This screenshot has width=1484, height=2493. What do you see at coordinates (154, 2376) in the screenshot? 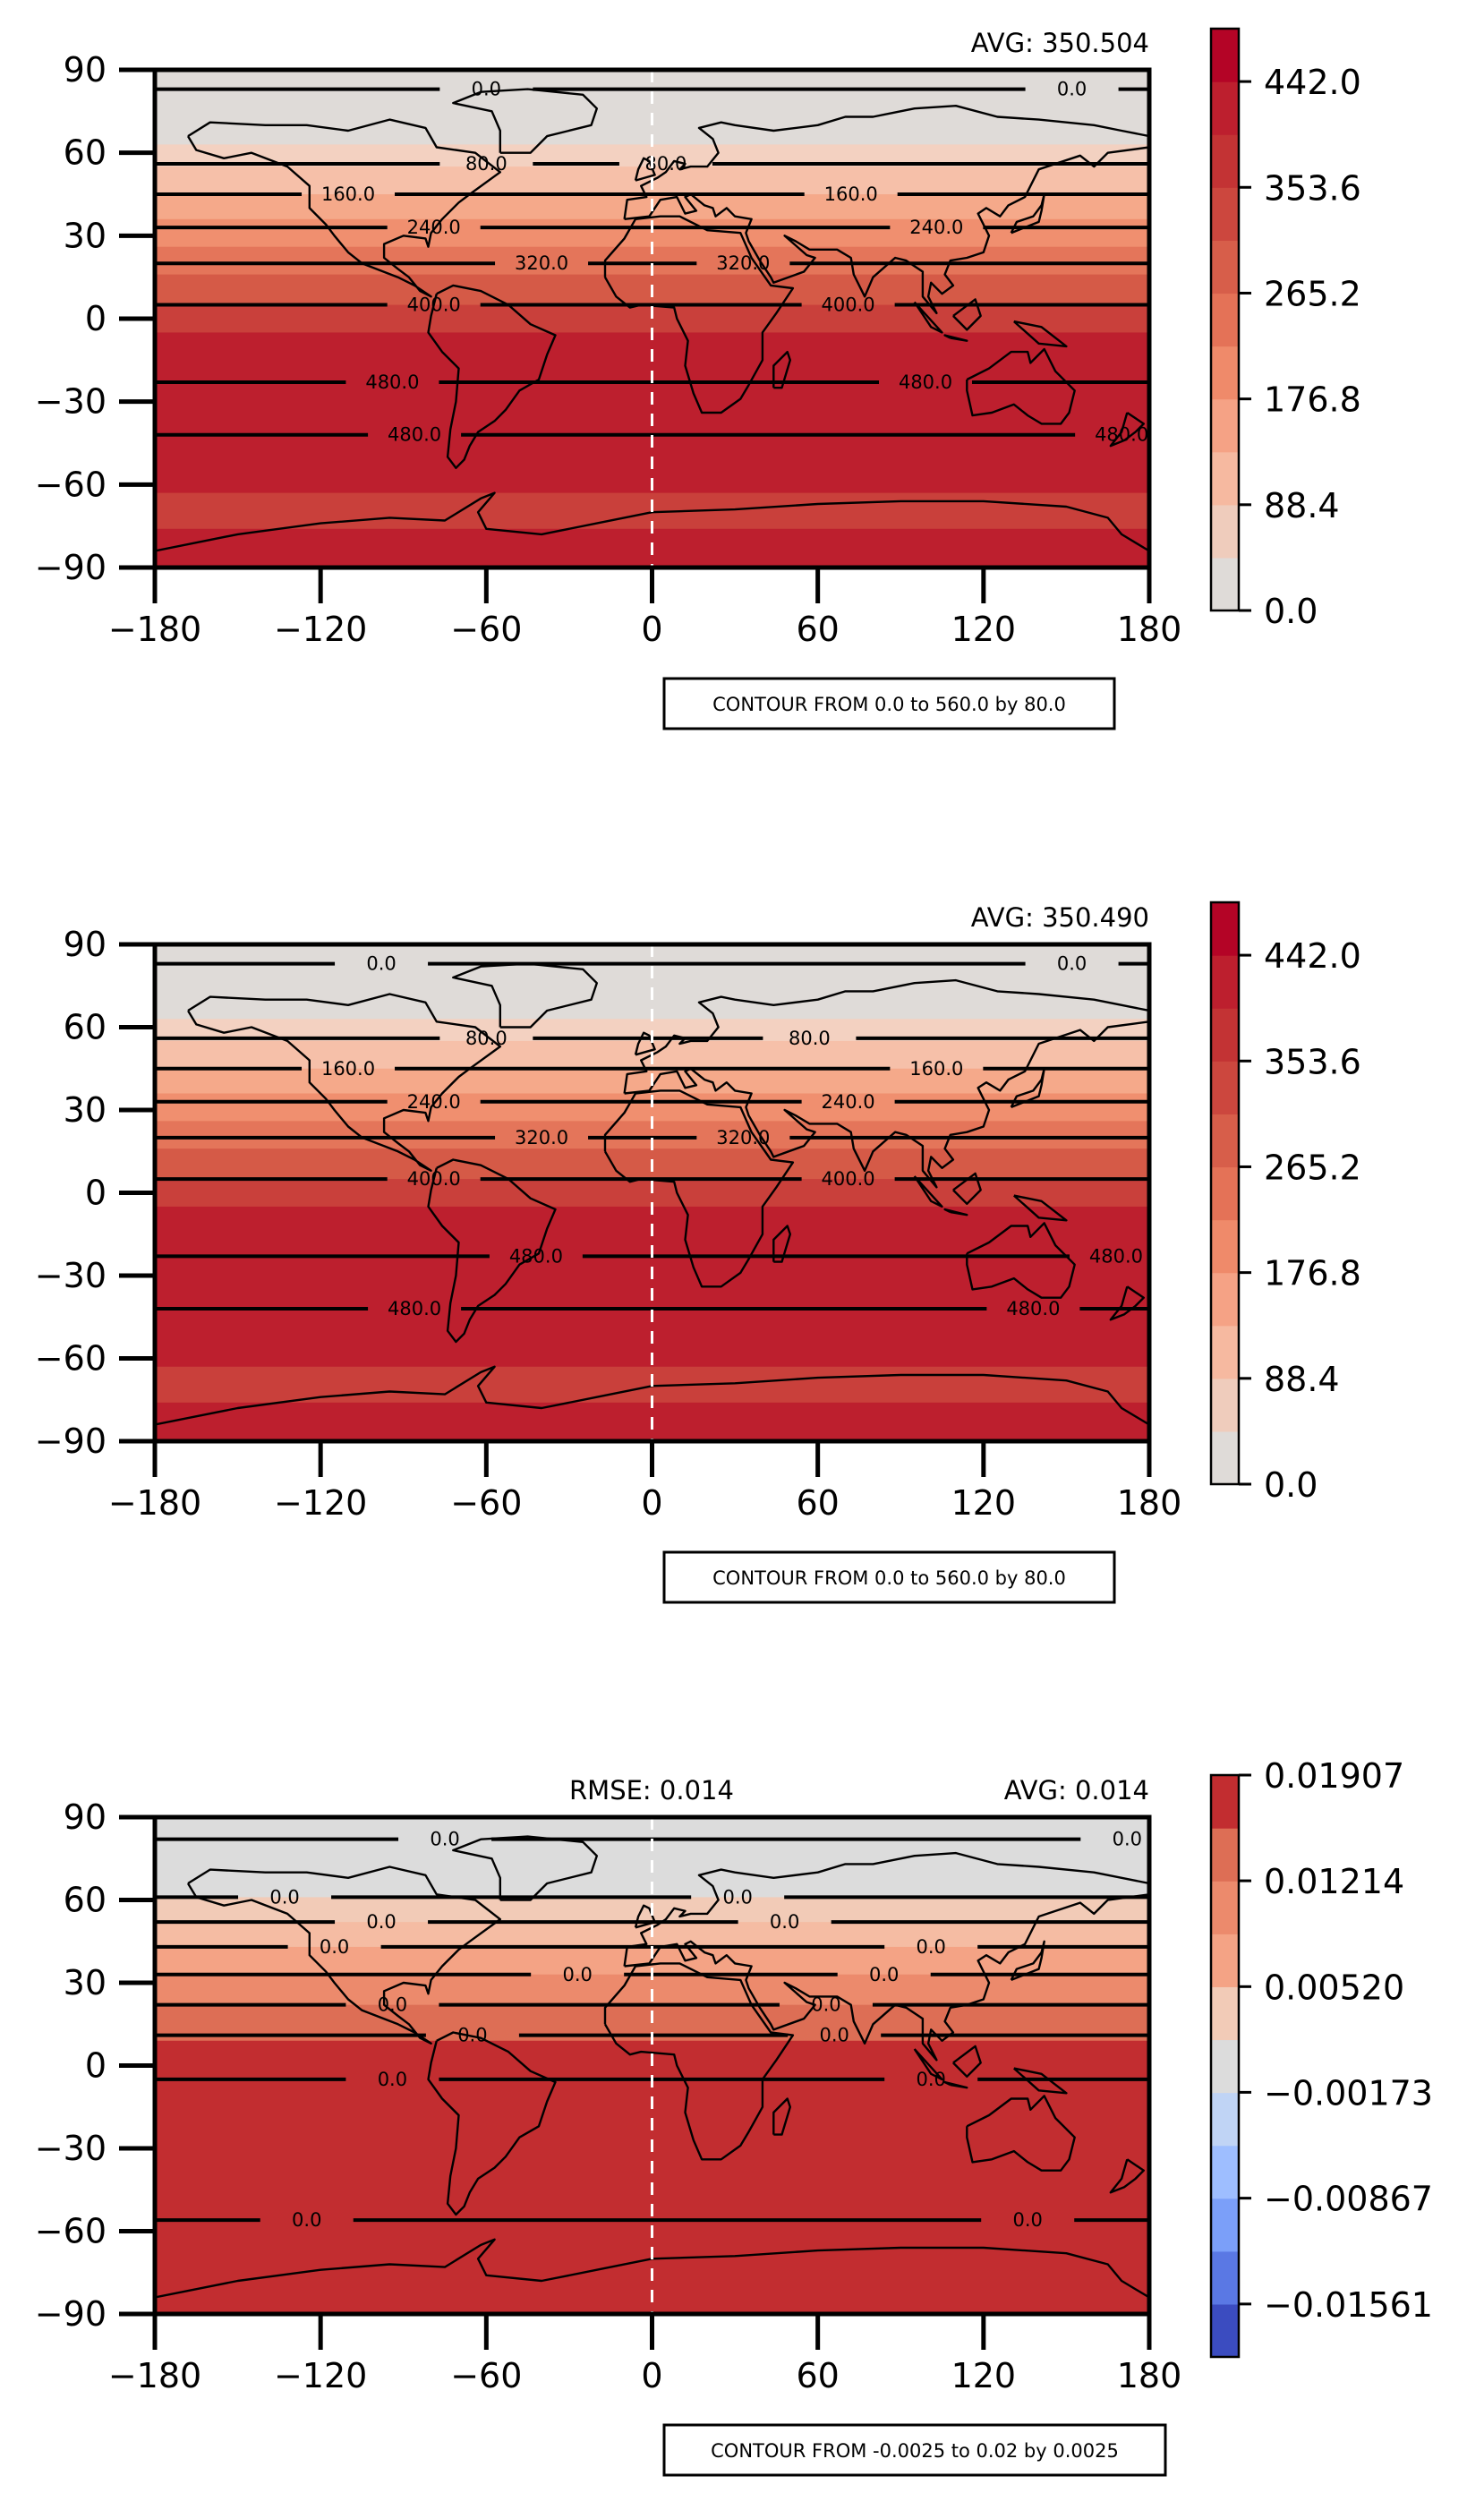
I see `x-tick-label: −180` at bounding box center [154, 2376].